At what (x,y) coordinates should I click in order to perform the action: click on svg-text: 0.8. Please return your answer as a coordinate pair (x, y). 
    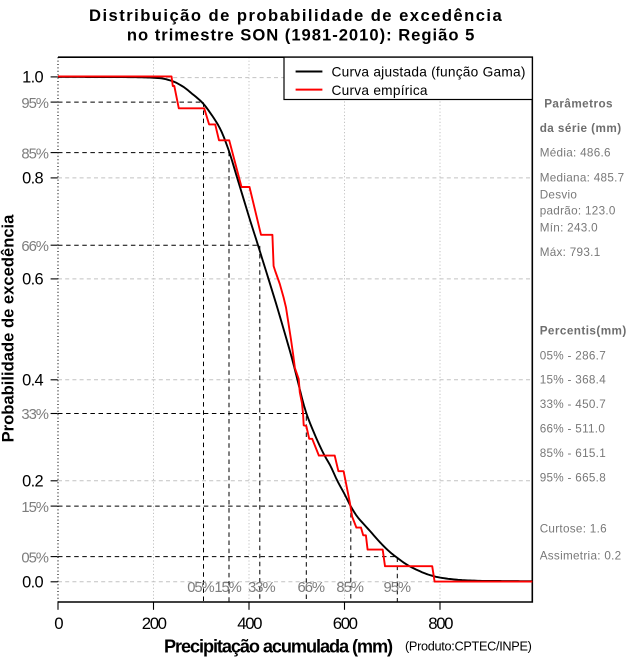
    Looking at the image, I should click on (32, 179).